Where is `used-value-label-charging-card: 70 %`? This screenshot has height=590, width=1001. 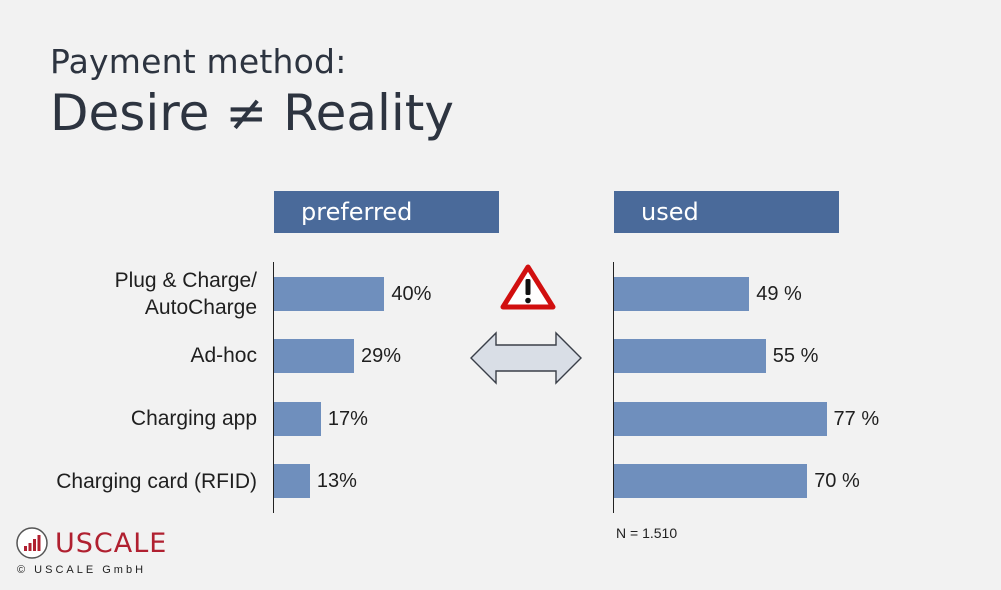
used-value-label-charging-card: 70 % is located at coordinates (837, 481).